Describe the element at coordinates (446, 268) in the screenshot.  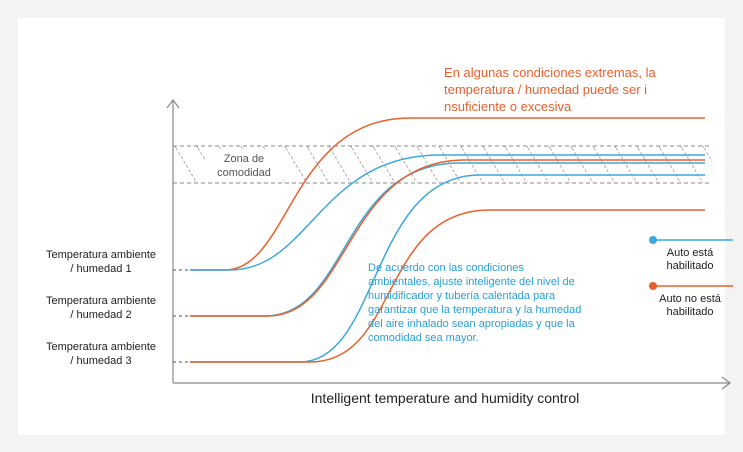
I see `note-line: De acuerdo con las condiciones` at that location.